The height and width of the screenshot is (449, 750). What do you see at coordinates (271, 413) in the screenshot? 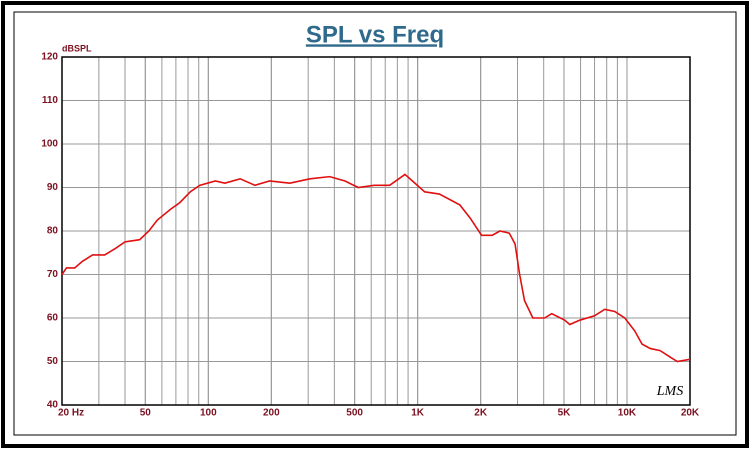
I see `x-tick-label: 200` at bounding box center [271, 413].